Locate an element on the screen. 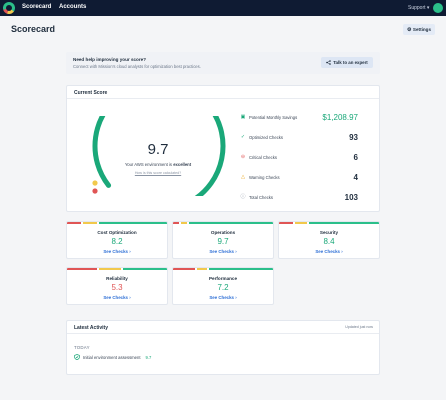 The image size is (446, 400). support-menu: Support ▾ is located at coordinates (419, 8).